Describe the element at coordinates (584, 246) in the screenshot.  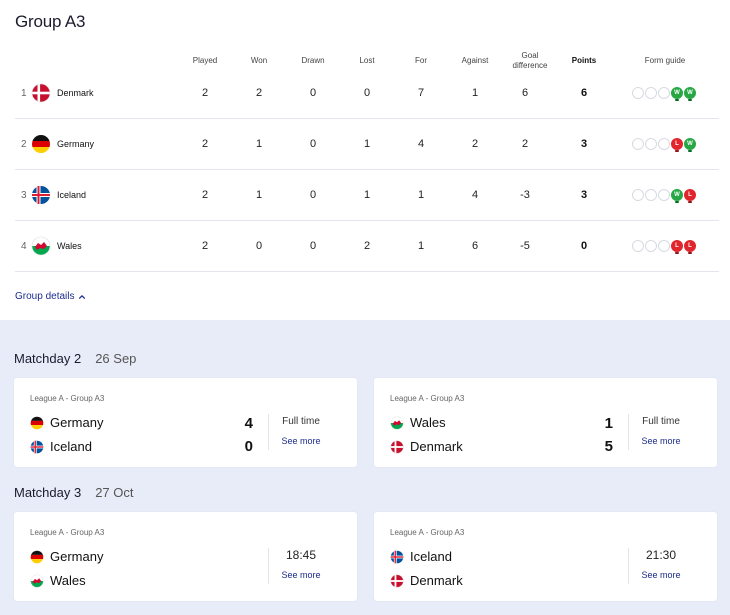
I see `stat-pts: 0` at that location.